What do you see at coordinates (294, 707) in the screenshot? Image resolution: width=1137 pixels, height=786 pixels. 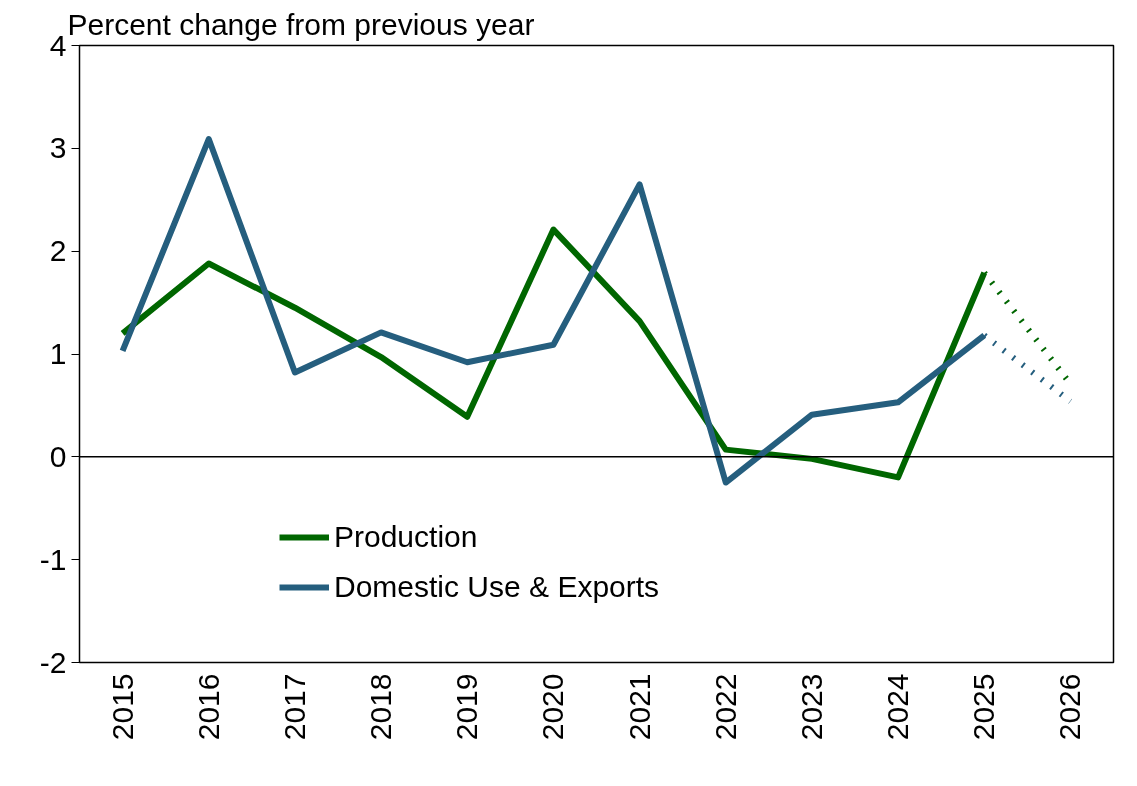 I see `x-tick-label: 2017` at bounding box center [294, 707].